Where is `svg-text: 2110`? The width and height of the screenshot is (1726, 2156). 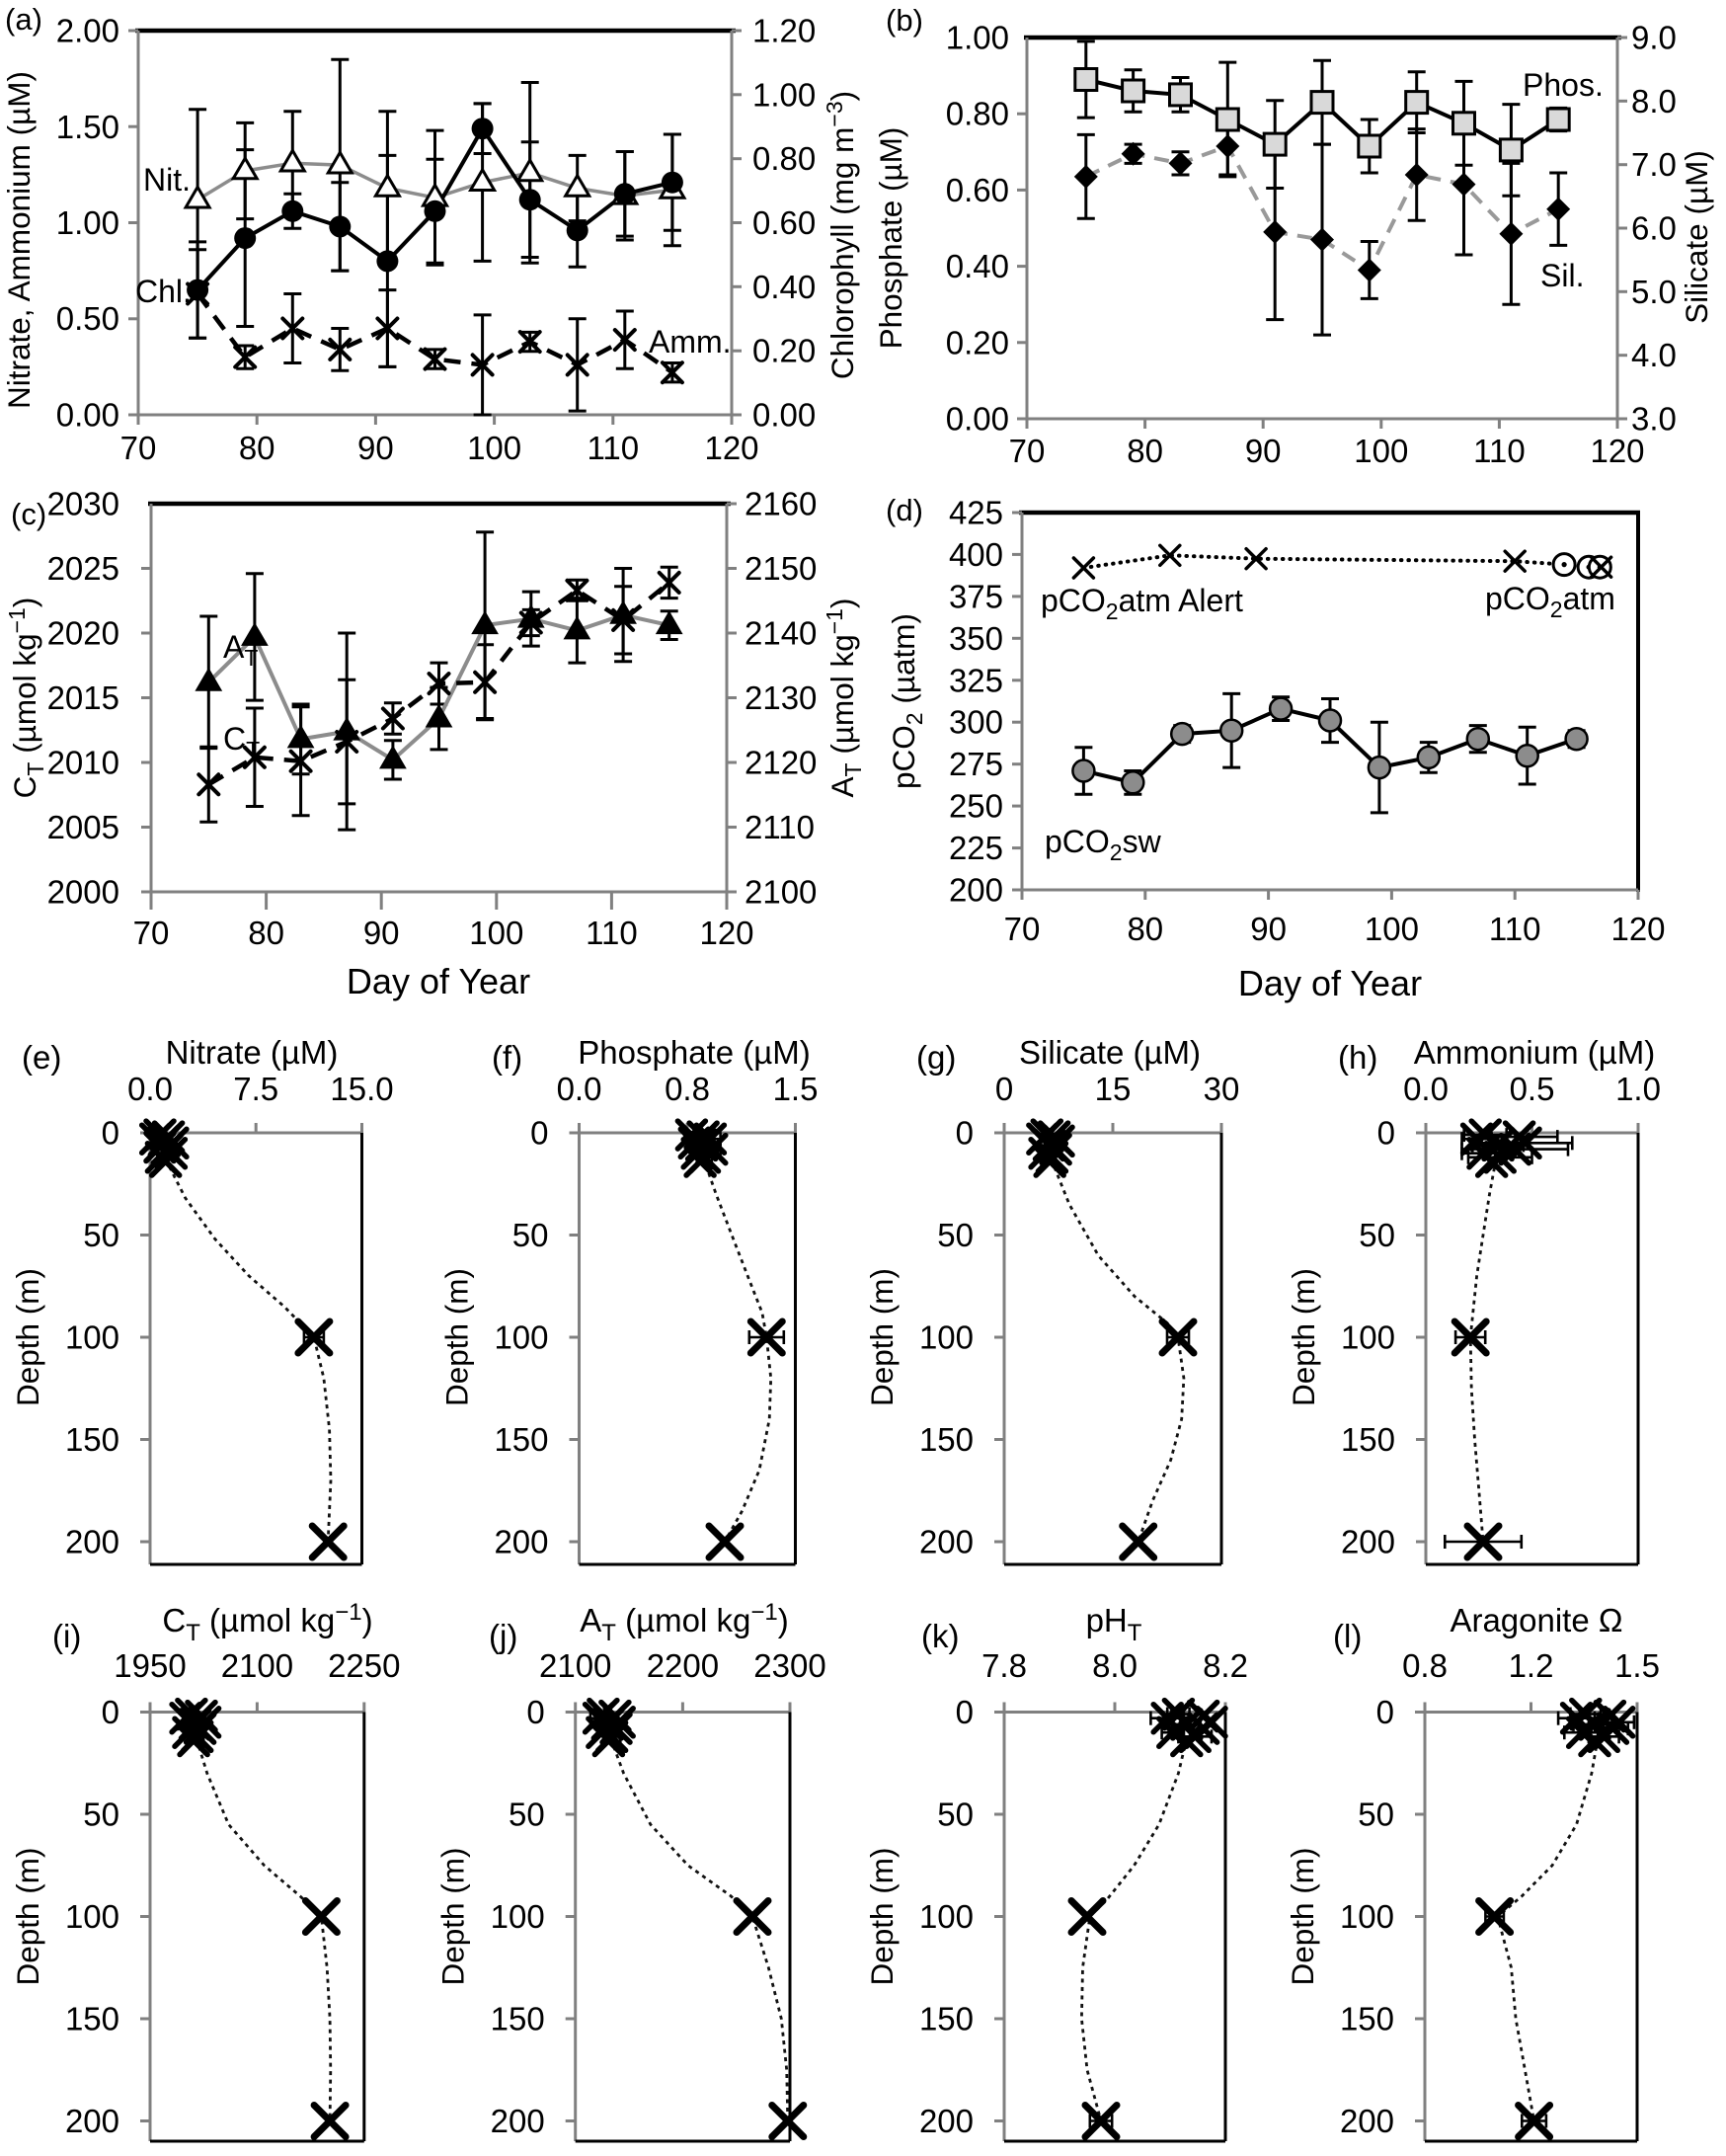
svg-text: 2110 is located at coordinates (780, 827).